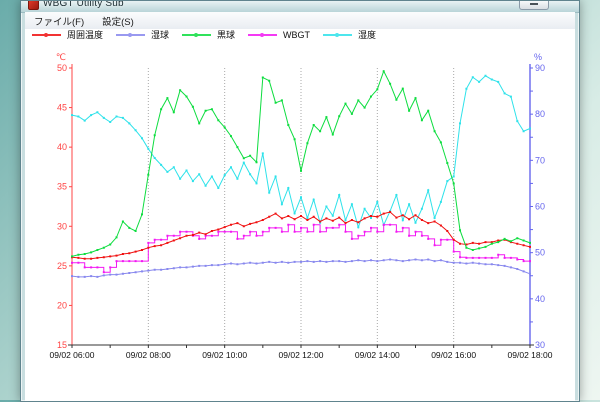  I want to click on legend-label: 周囲温度, so click(85, 35).